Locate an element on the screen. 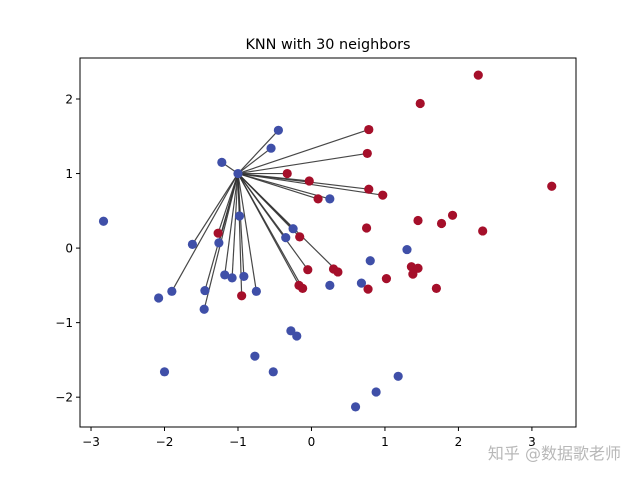  y-tick-label: 2 is located at coordinates (69, 100).